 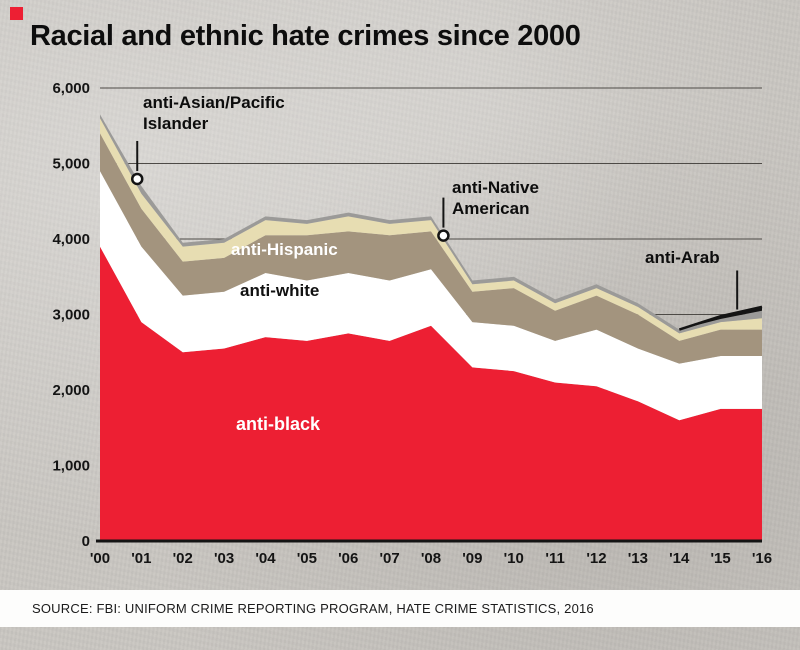 What do you see at coordinates (682, 257) in the screenshot?
I see `annotation-anti-arab: anti-Arab` at bounding box center [682, 257].